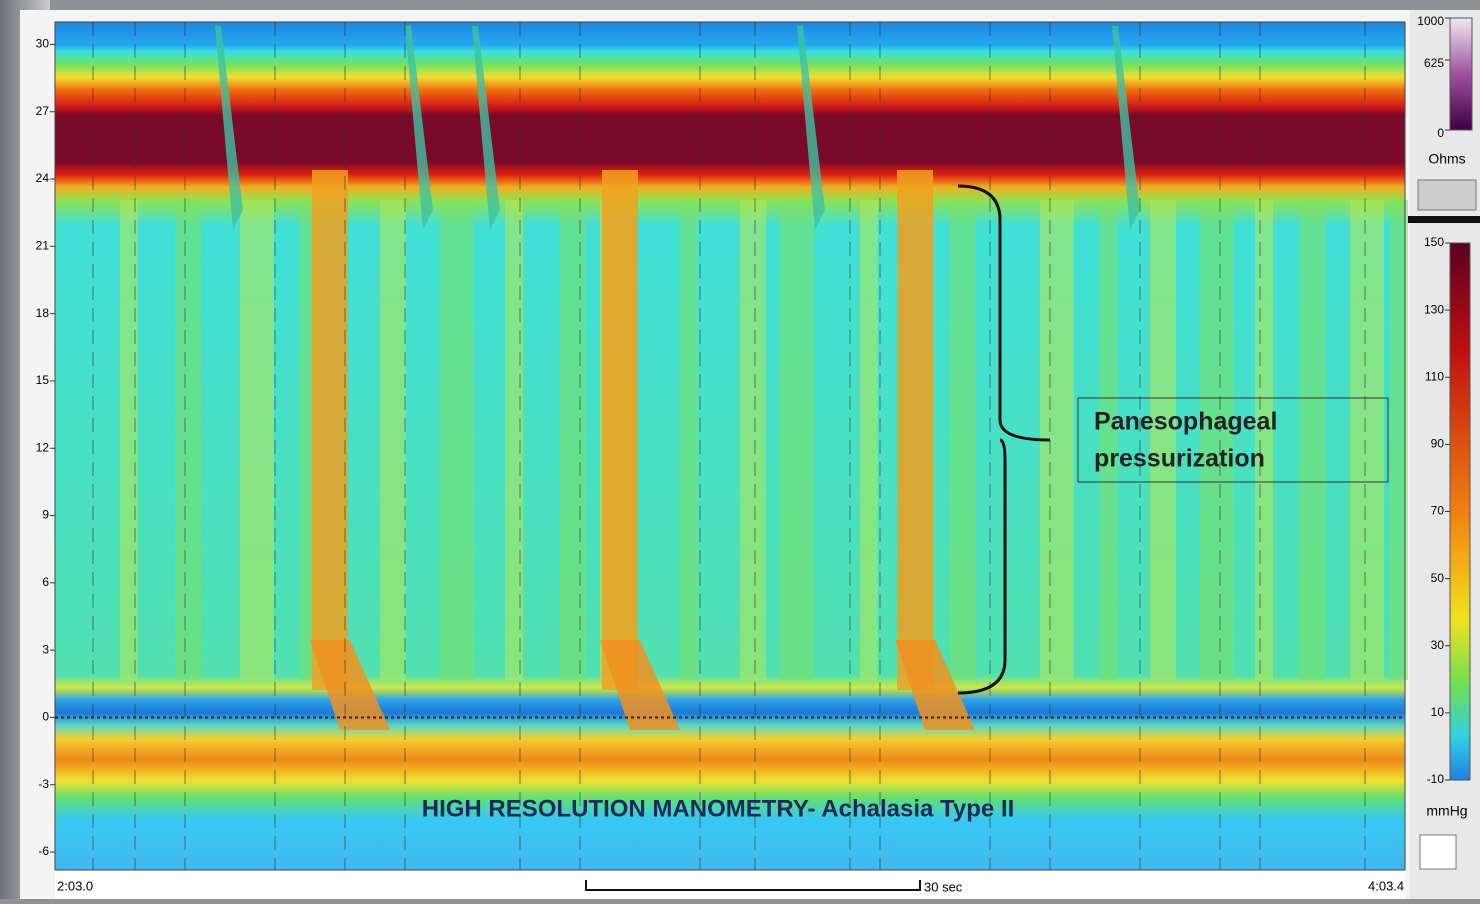  Describe the element at coordinates (43, 784) in the screenshot. I see `y-tick-label: -3` at that location.